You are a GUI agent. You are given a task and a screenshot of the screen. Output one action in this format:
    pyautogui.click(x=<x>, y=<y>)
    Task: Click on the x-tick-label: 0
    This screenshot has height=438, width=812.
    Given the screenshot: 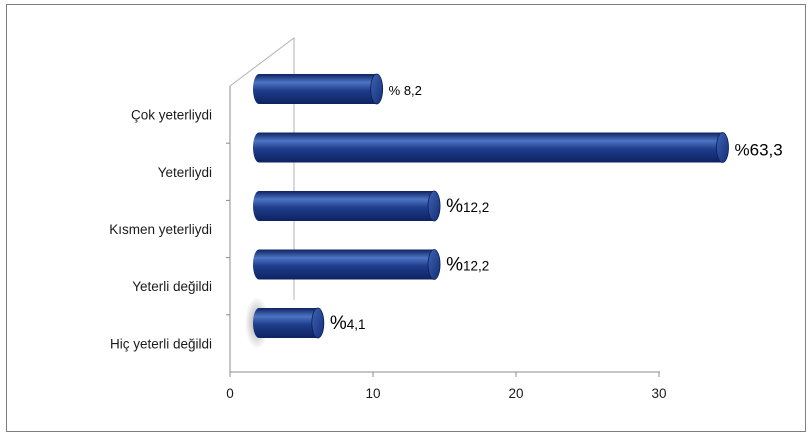 What is the action you would take?
    pyautogui.click(x=230, y=393)
    